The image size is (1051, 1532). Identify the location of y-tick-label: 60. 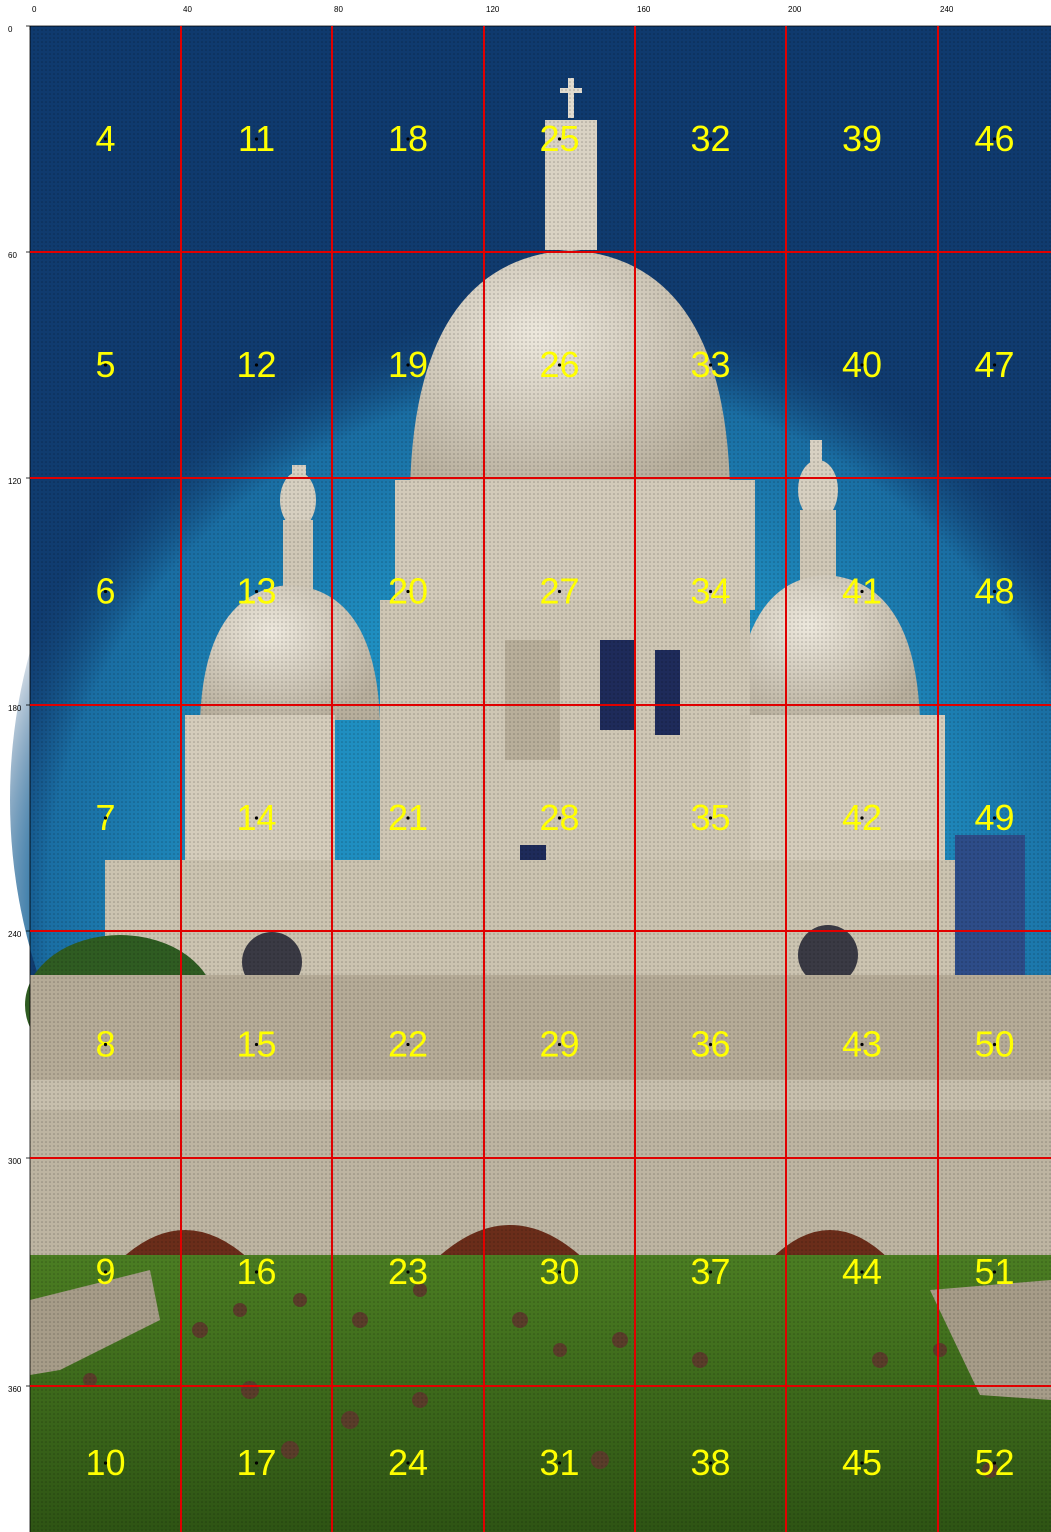
(12, 255).